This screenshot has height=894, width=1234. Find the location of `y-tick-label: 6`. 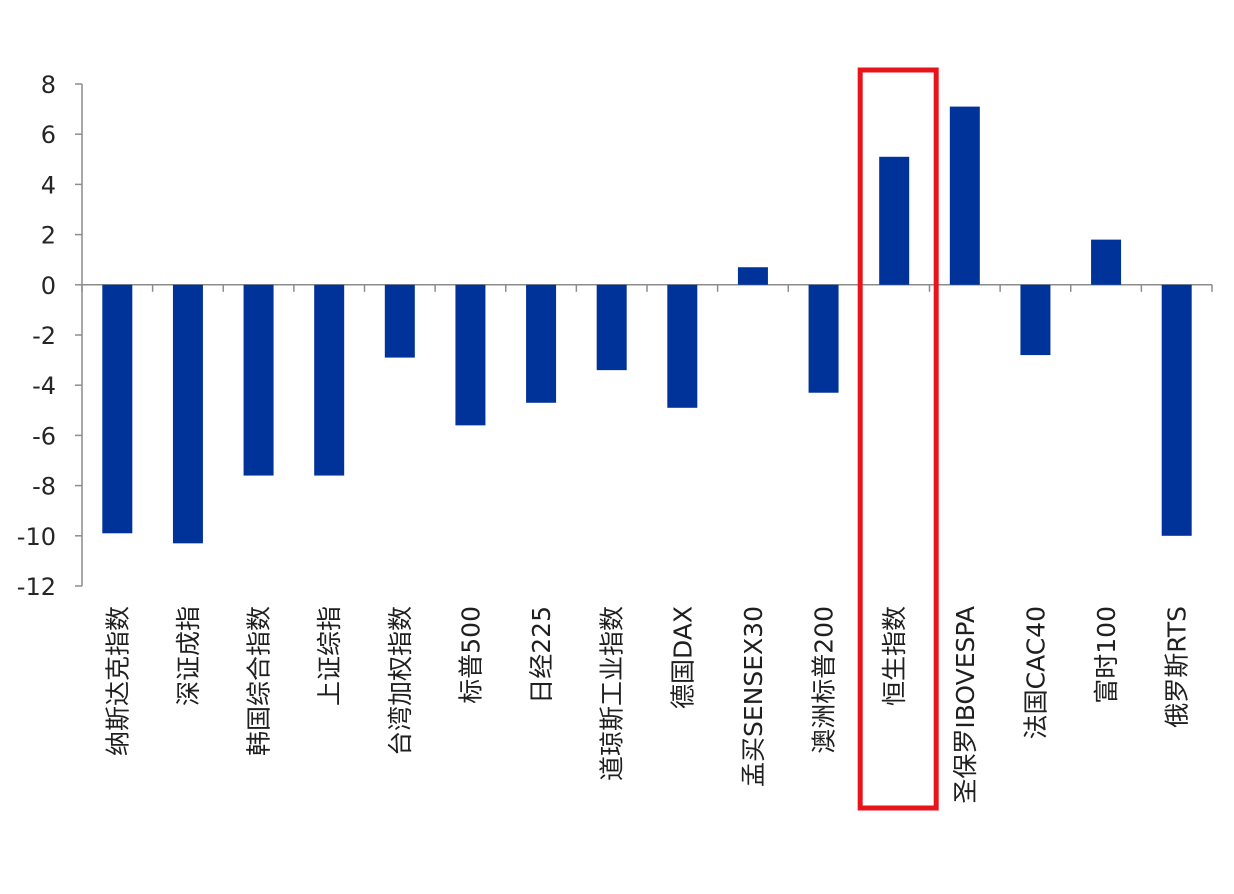

y-tick-label: 6 is located at coordinates (48, 135).